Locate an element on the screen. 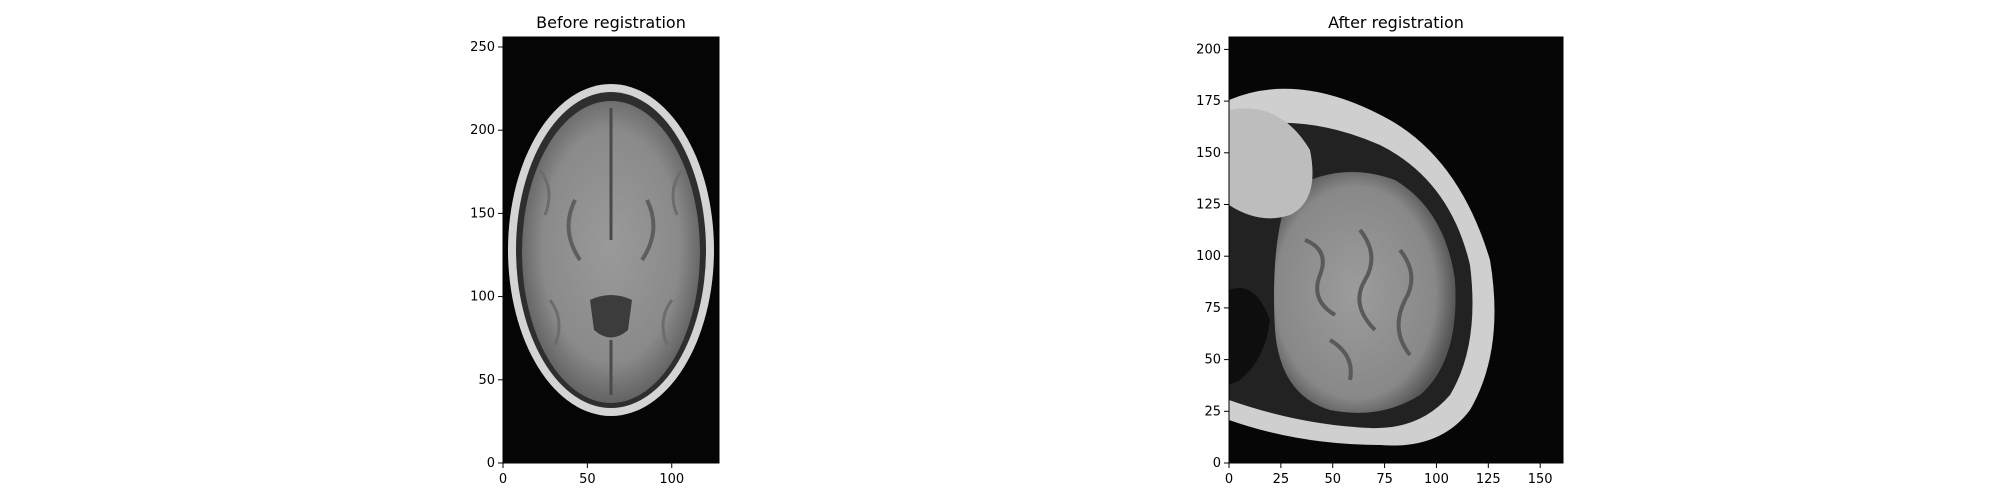  x-tick-label: 125 is located at coordinates (1488, 479).